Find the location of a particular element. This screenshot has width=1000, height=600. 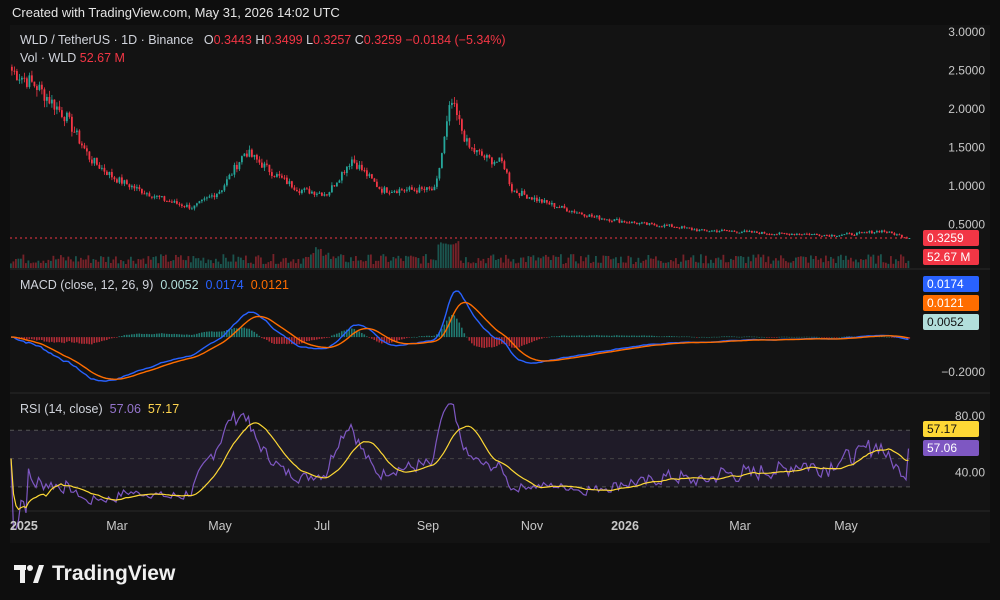

macd-label: MACD (close, 12, 26, 9) is located at coordinates (87, 285).